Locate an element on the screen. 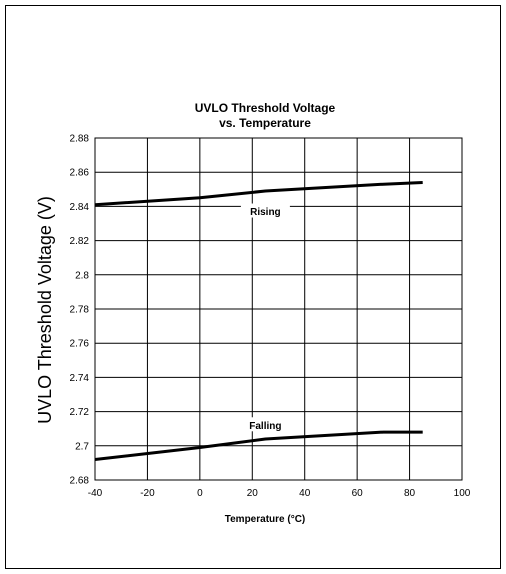  y-axis-label: UVLO Threshold Voltage (V) is located at coordinates (45, 310).